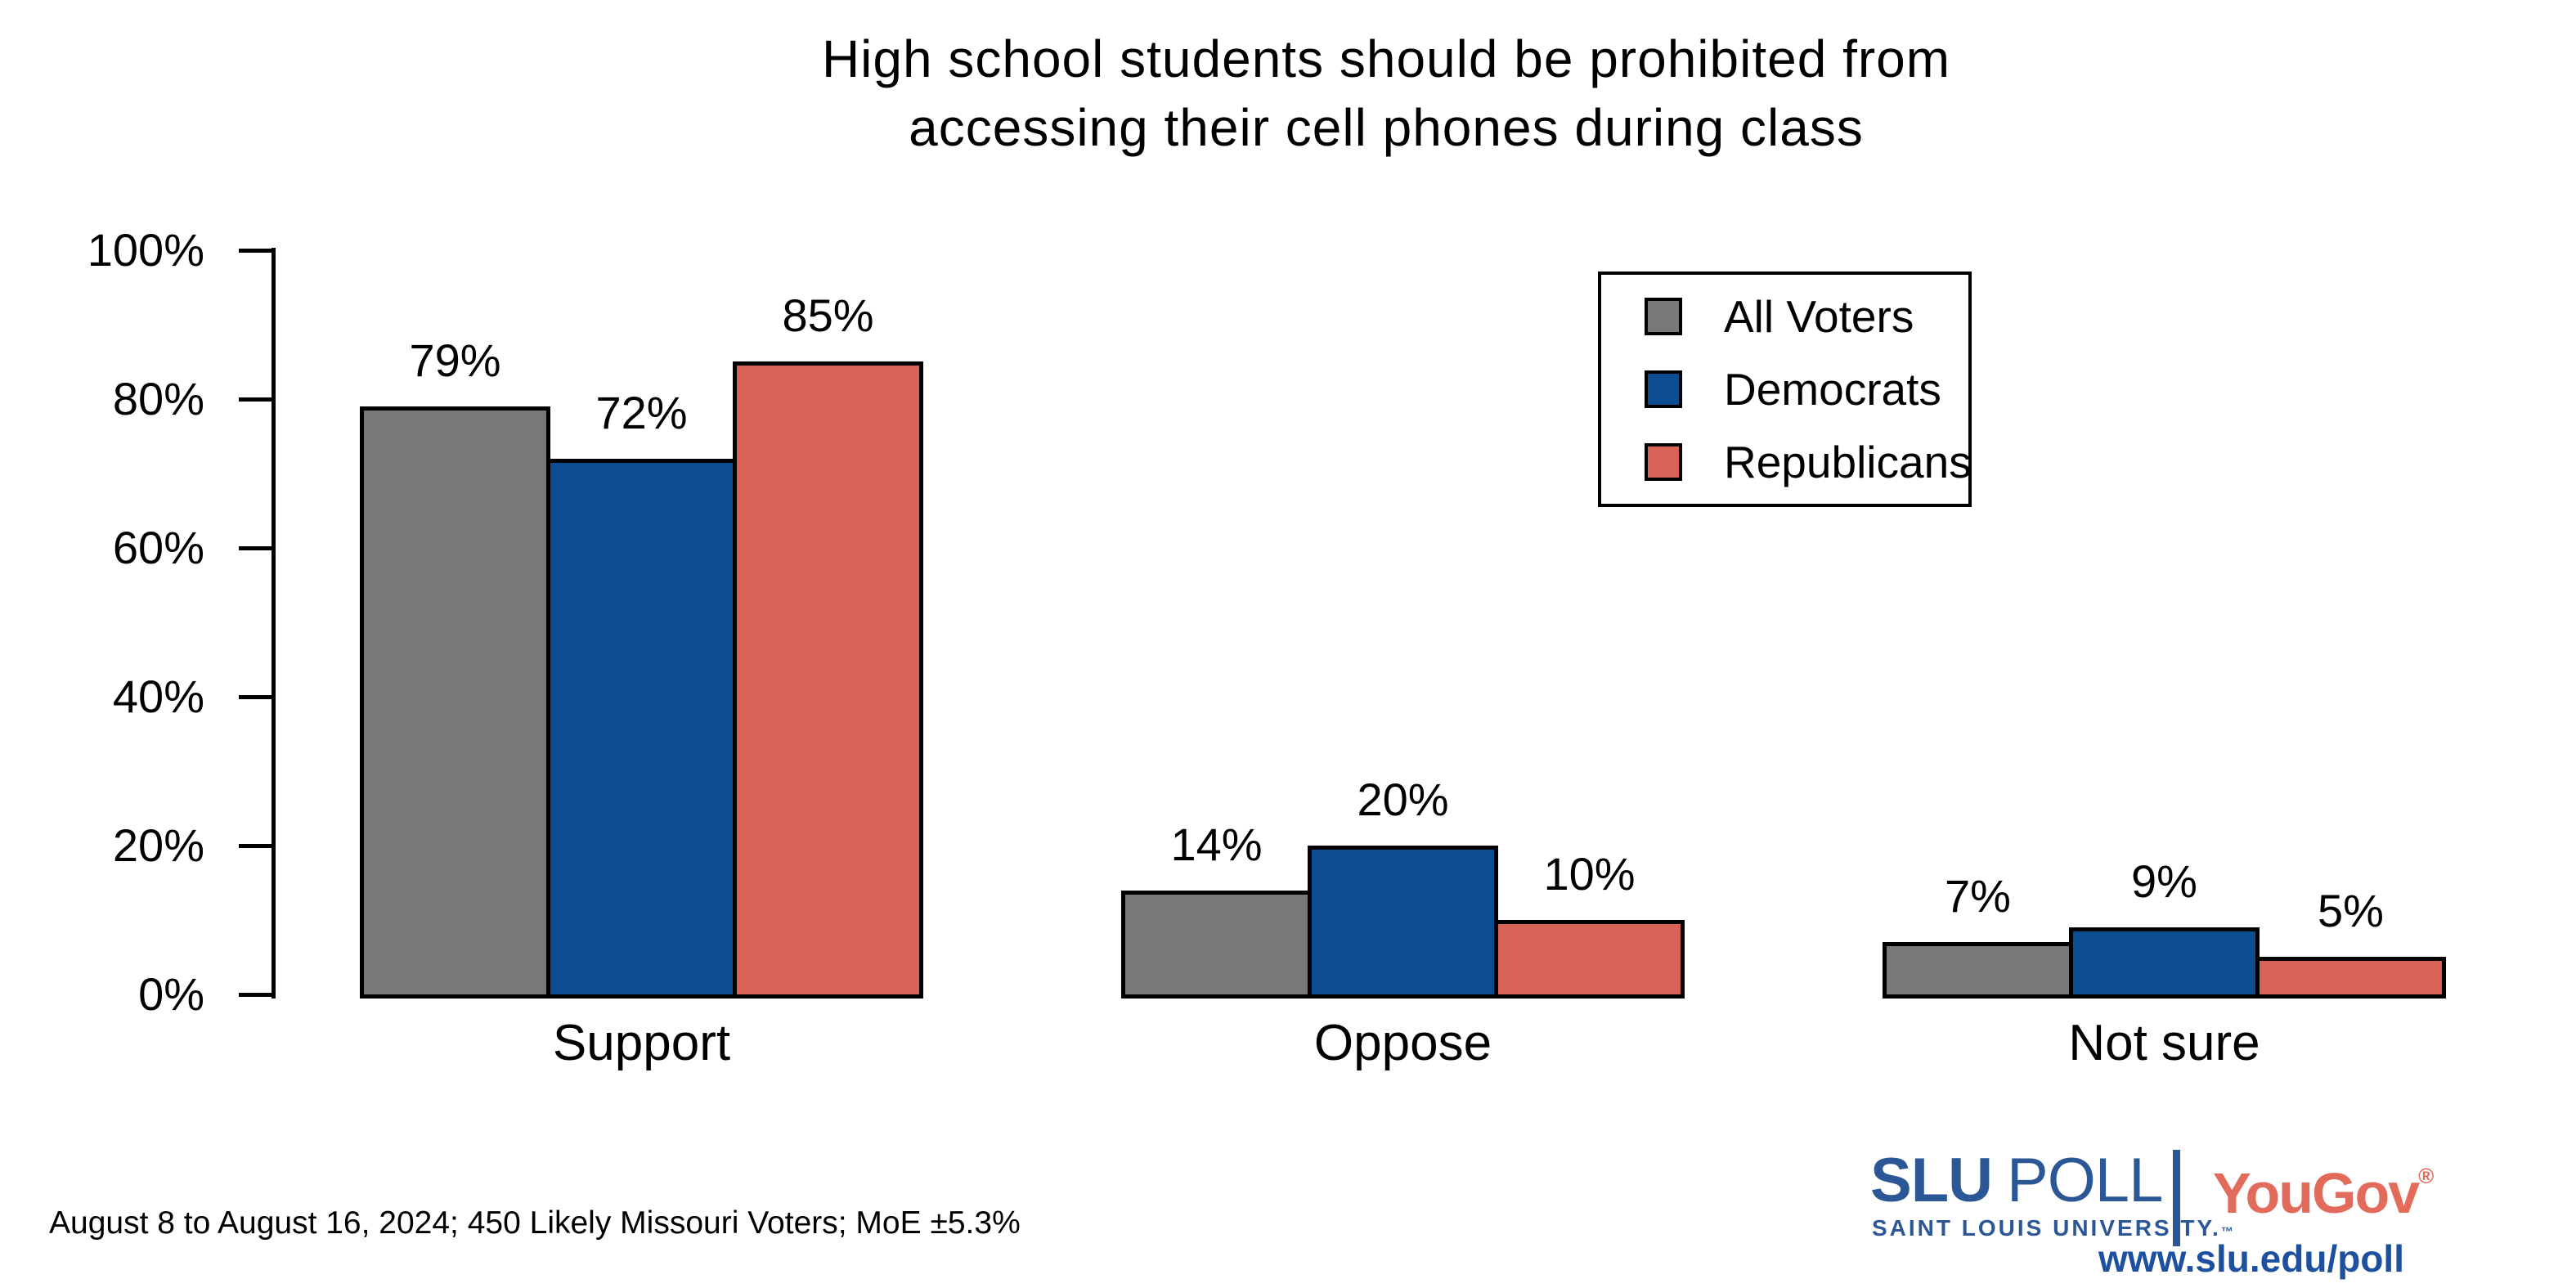 This screenshot has width=2576, height=1288. I want to click on y-axis-line, so click(274, 623).